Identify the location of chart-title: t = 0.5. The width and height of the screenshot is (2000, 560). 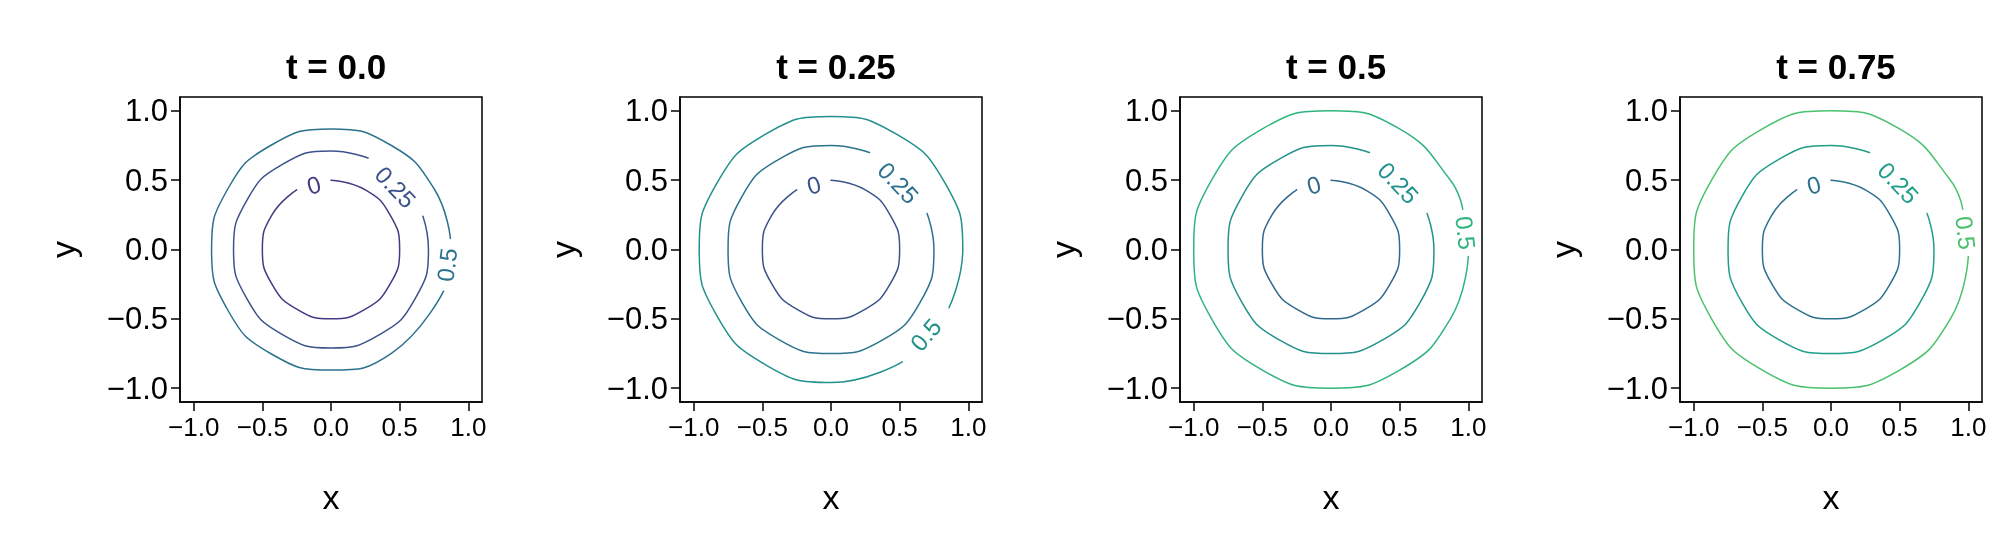
(1336, 66).